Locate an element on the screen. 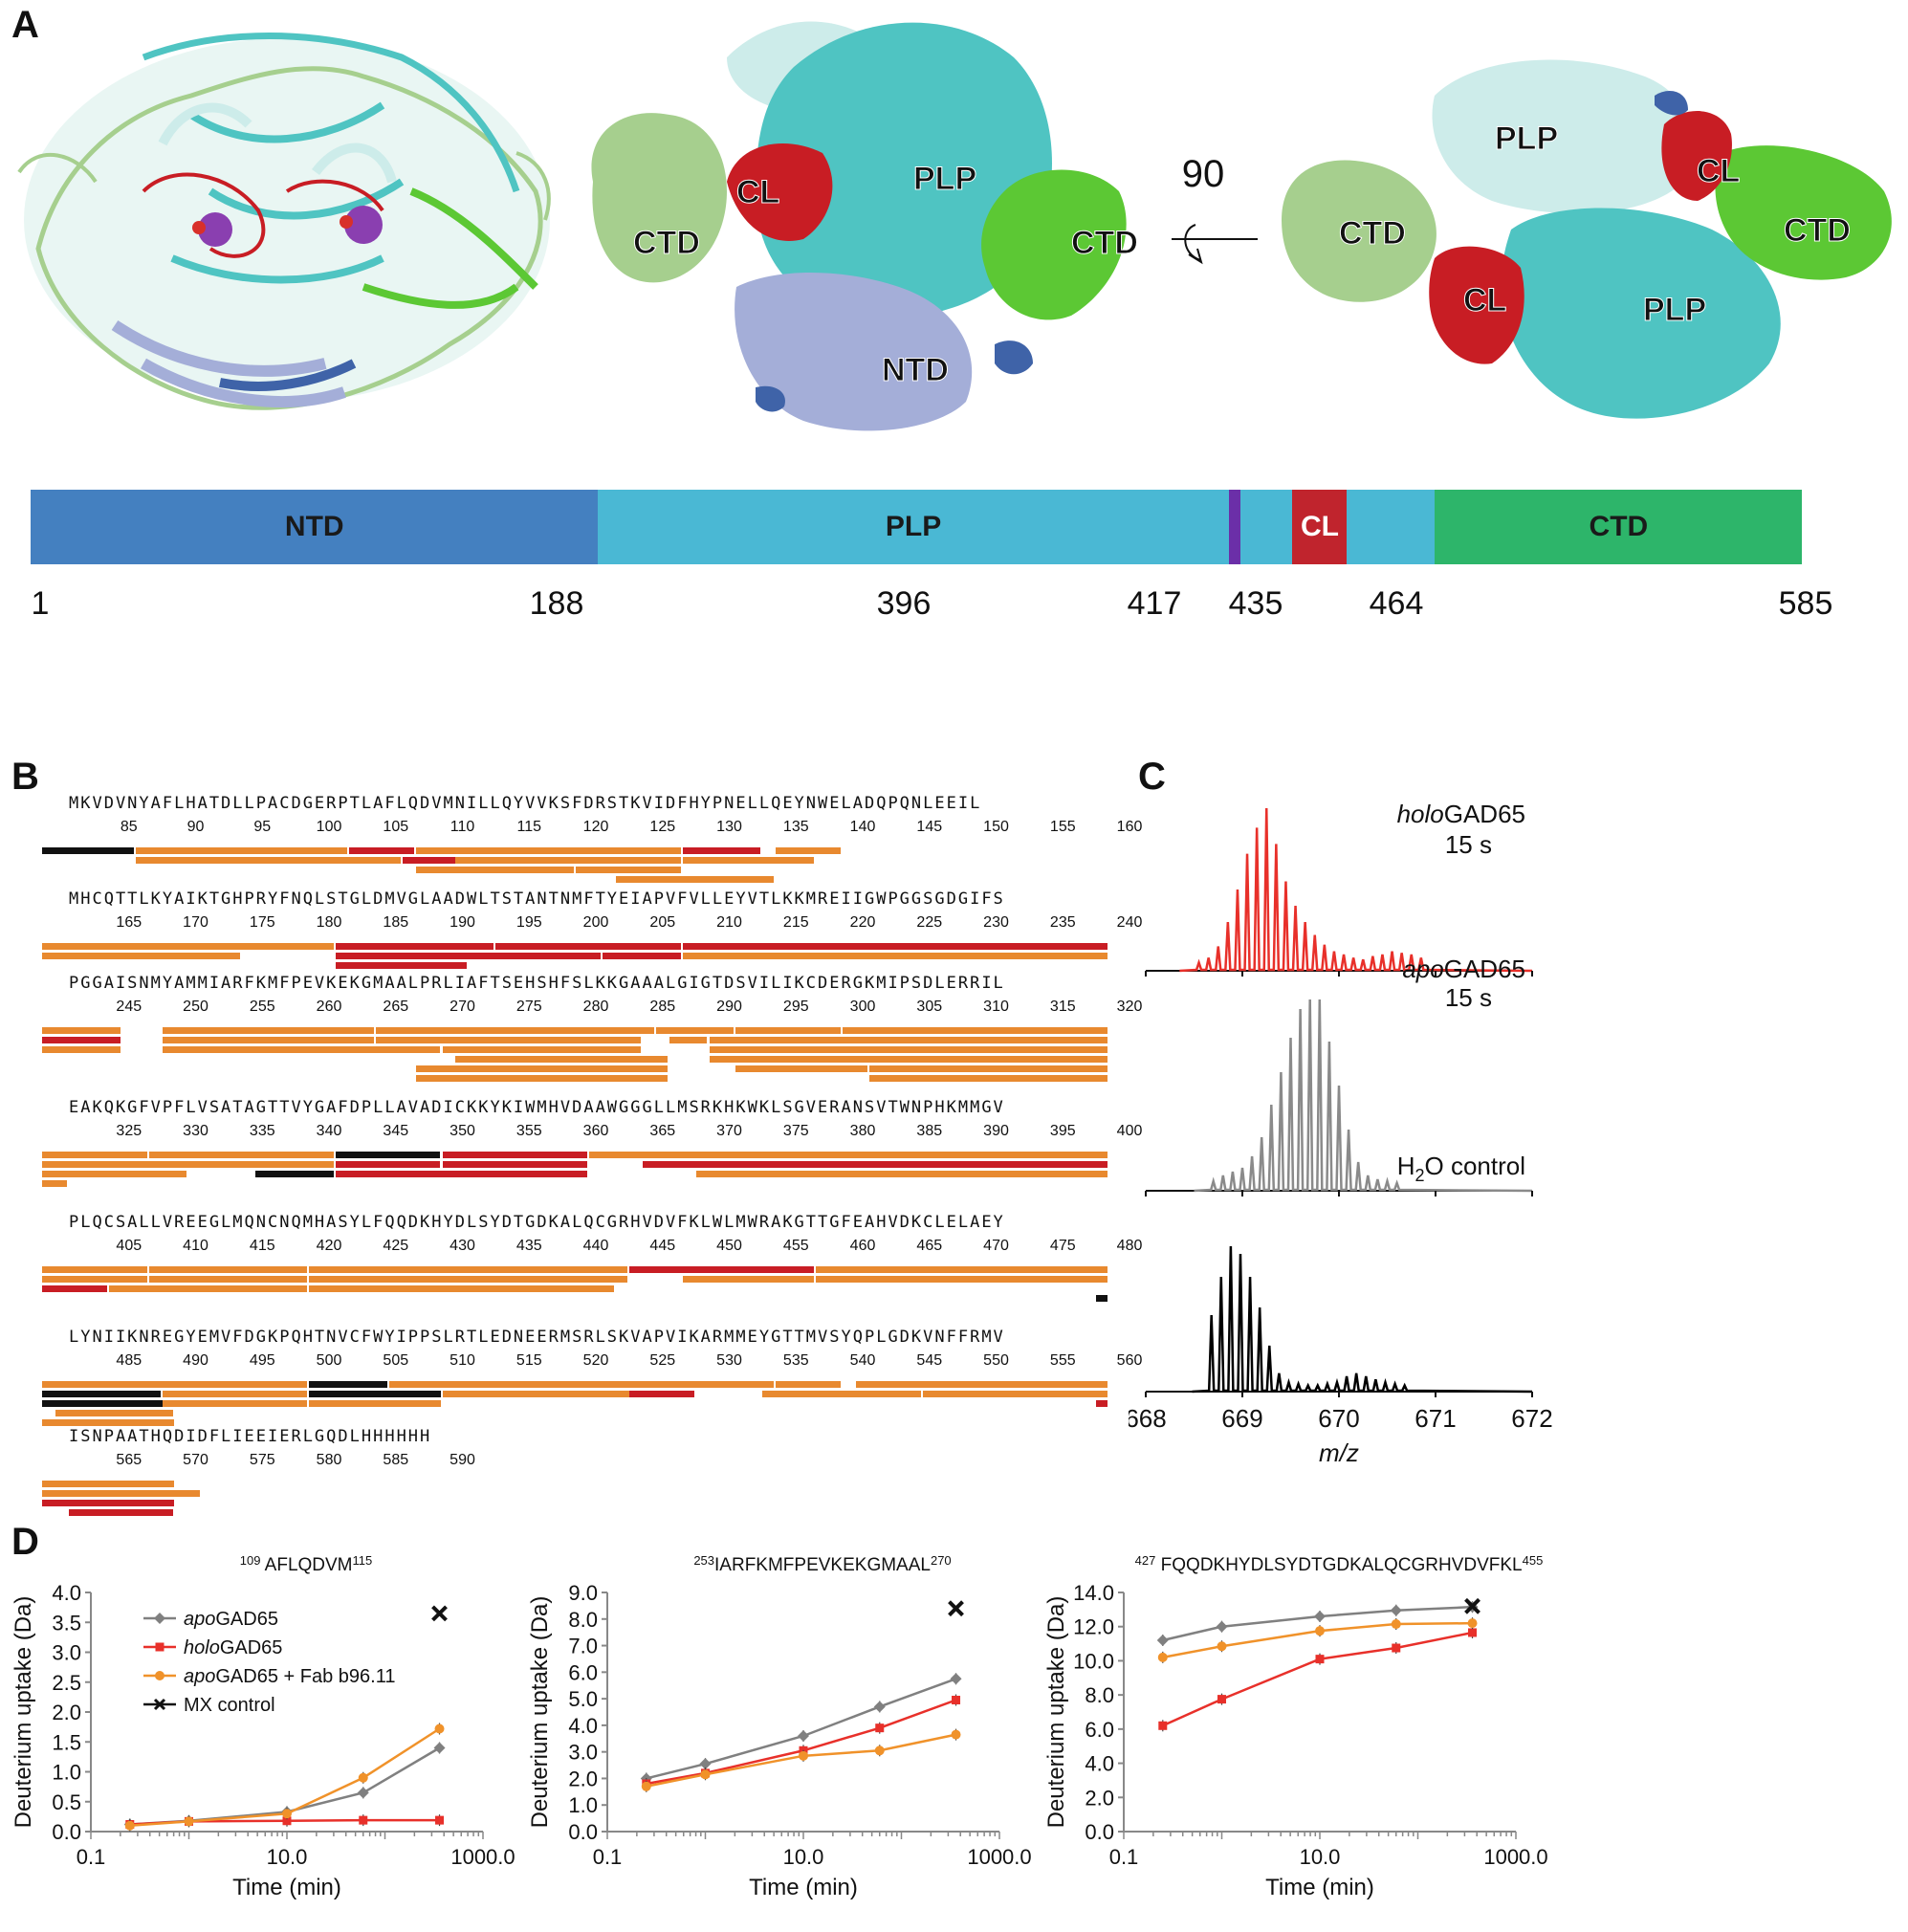  plot-title: 109 AFLQDVM115 is located at coordinates (306, 1564).